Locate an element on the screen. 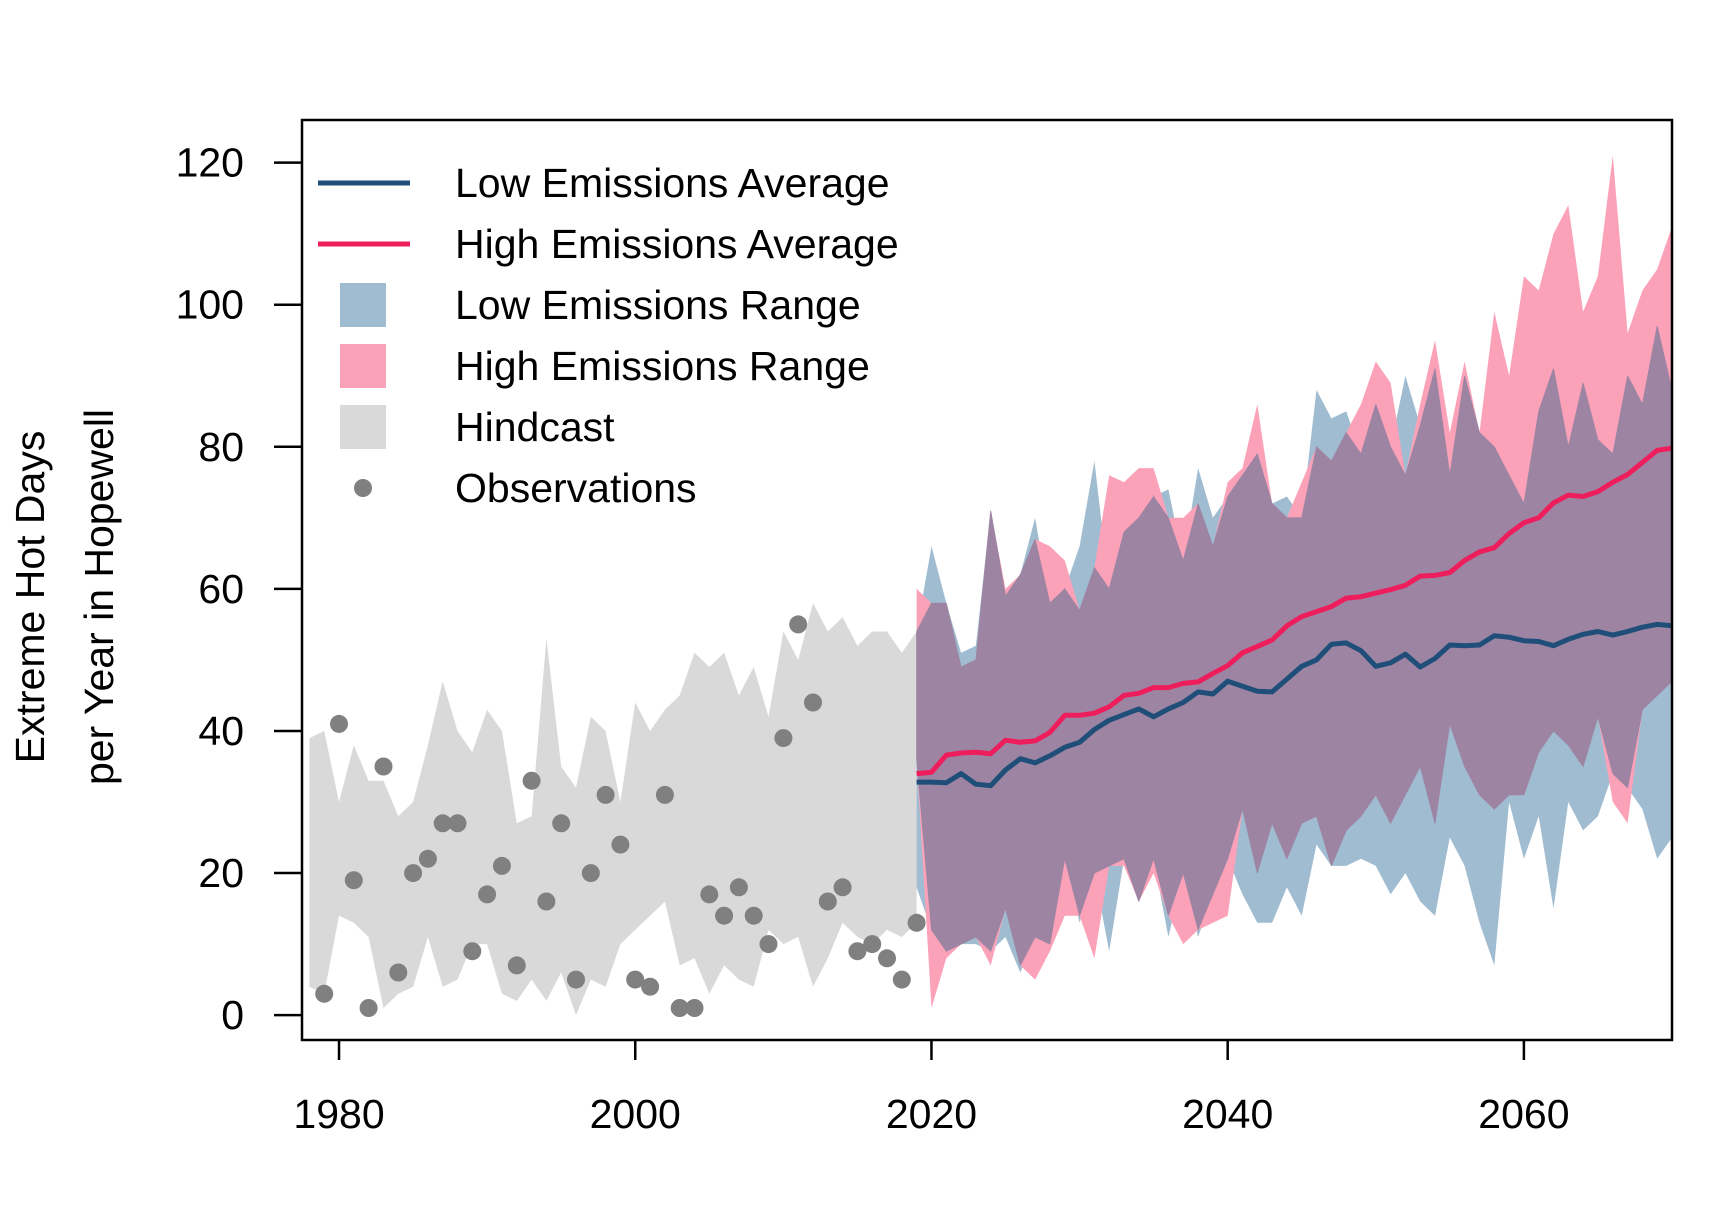 Image resolution: width=1716 pixels, height=1212 pixels. y-tick-label: 80 is located at coordinates (221, 447).